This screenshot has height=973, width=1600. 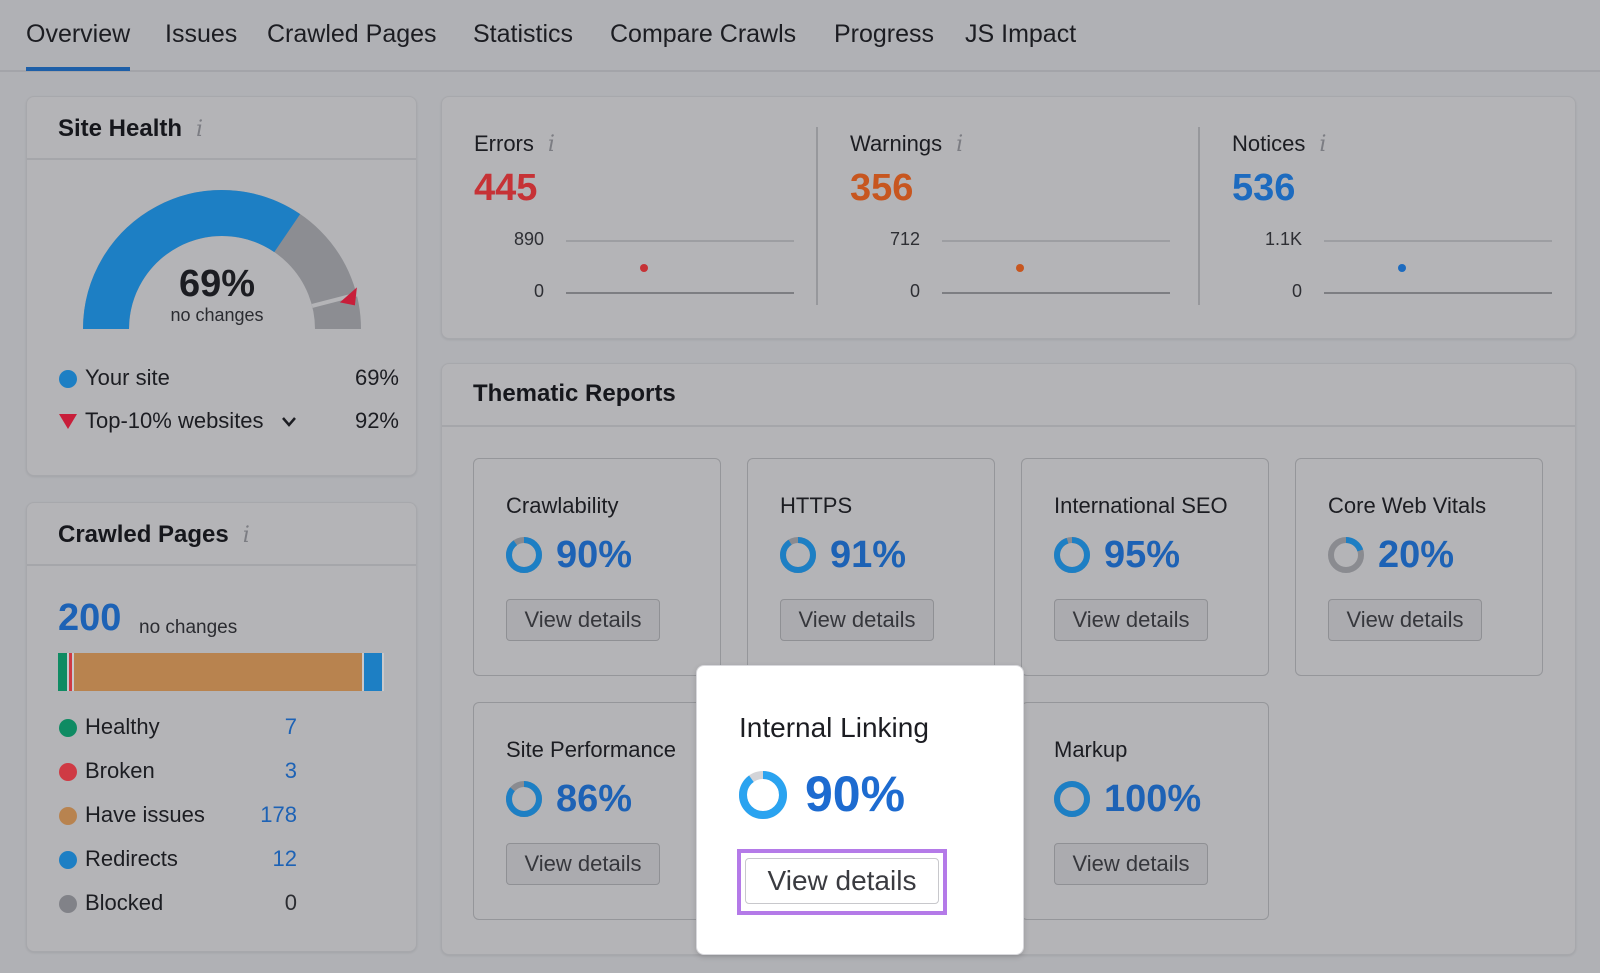 I want to click on legend-count: 3, so click(x=290, y=770).